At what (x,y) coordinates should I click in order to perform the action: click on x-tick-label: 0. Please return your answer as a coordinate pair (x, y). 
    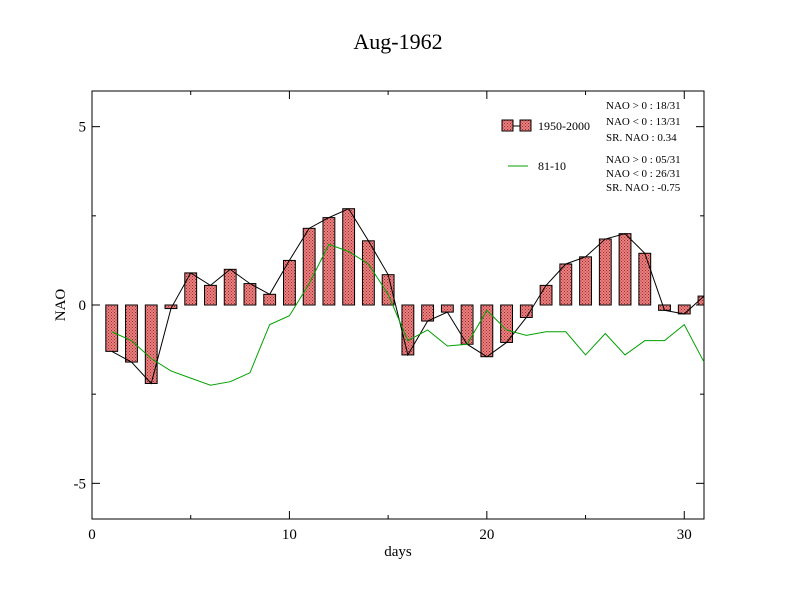
    Looking at the image, I should click on (92, 535).